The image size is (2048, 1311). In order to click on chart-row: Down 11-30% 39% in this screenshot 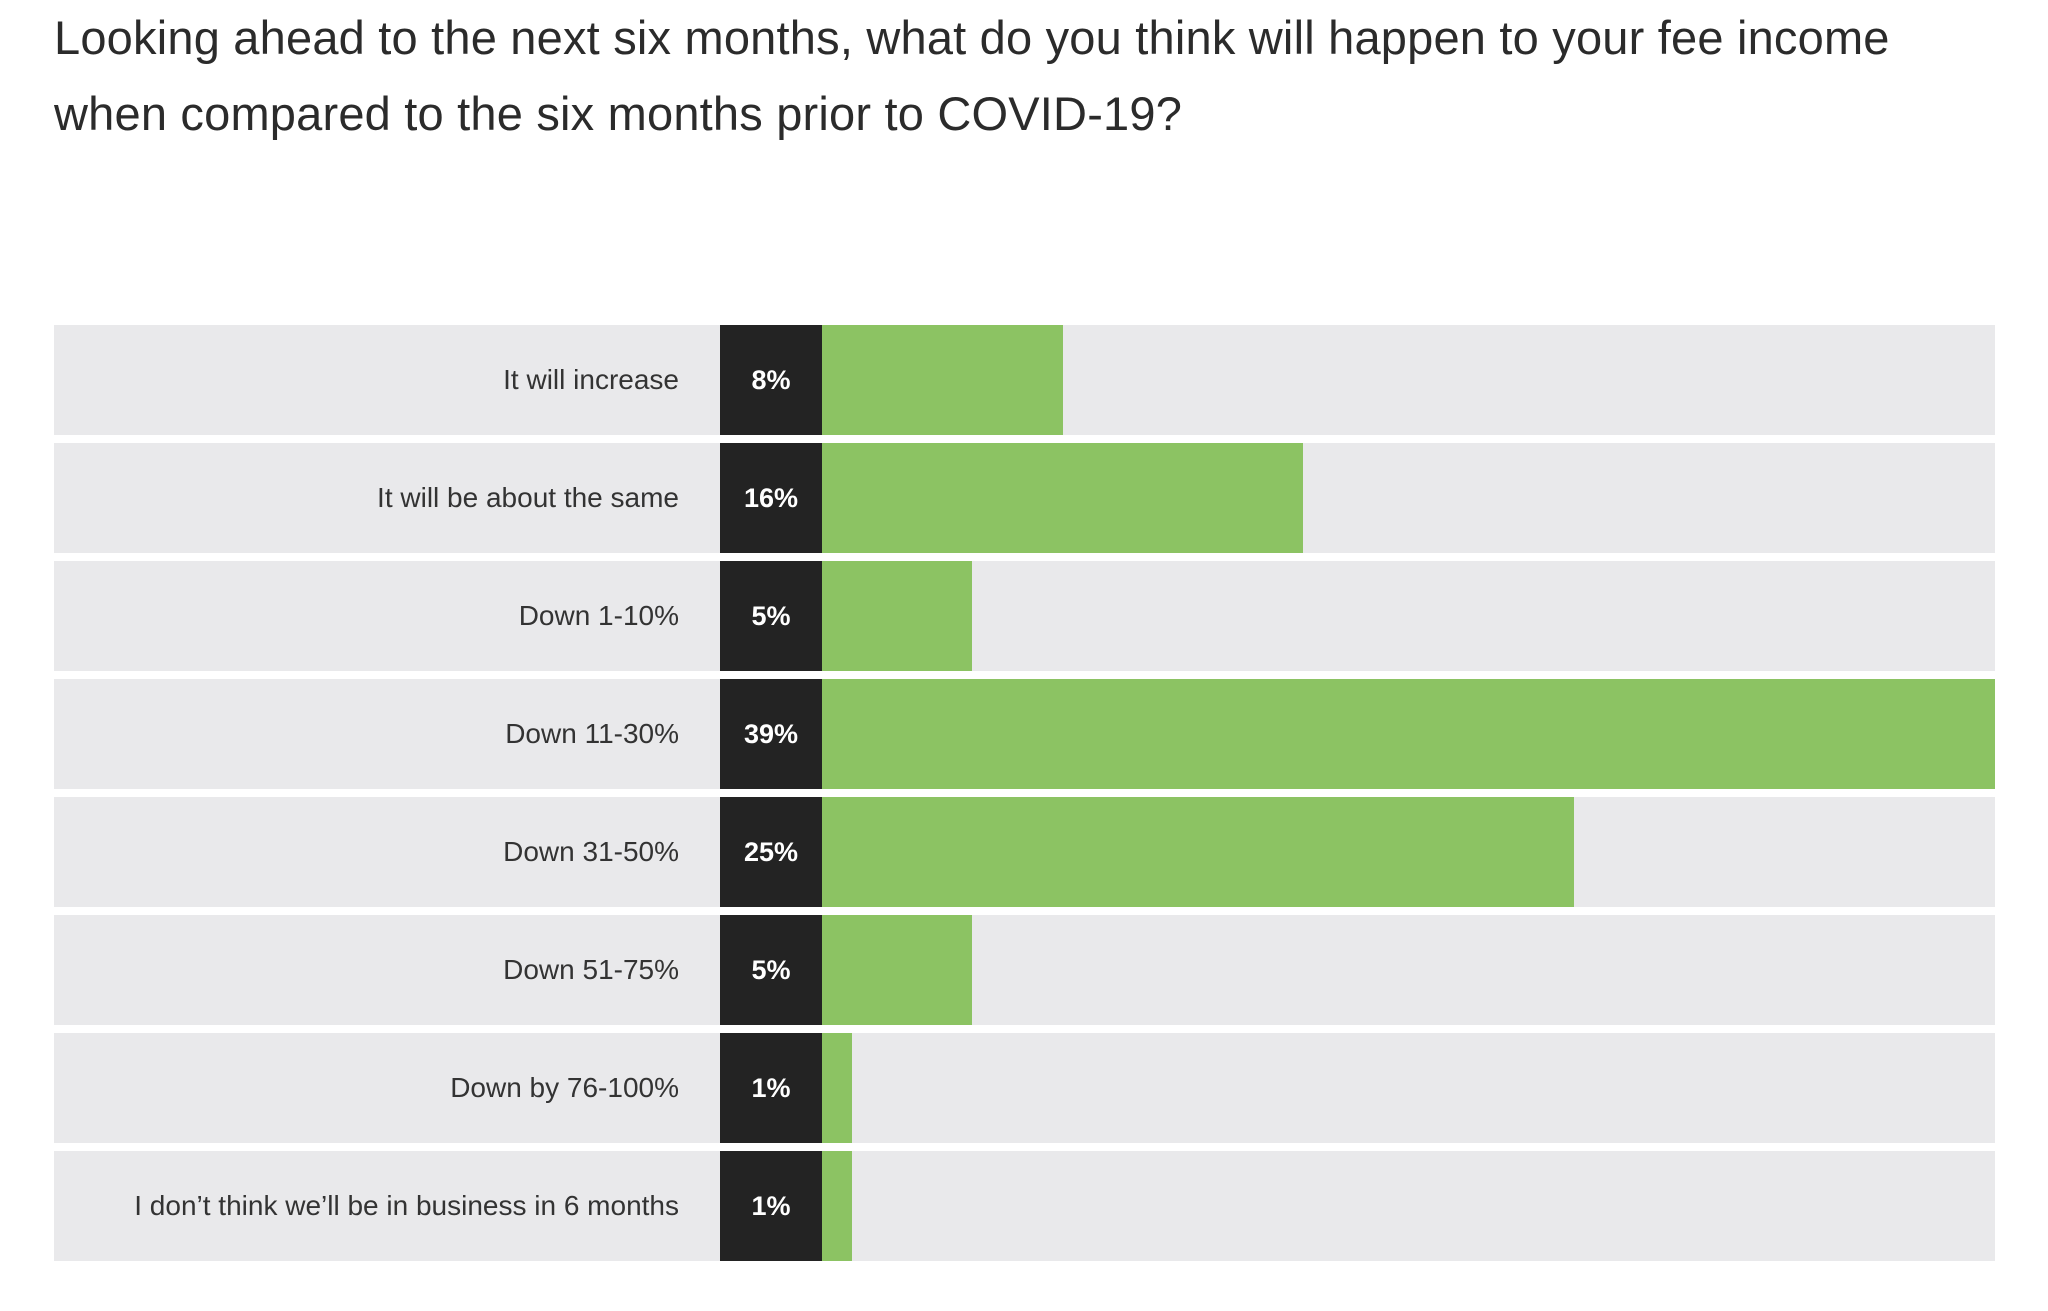, I will do `click(1024, 734)`.